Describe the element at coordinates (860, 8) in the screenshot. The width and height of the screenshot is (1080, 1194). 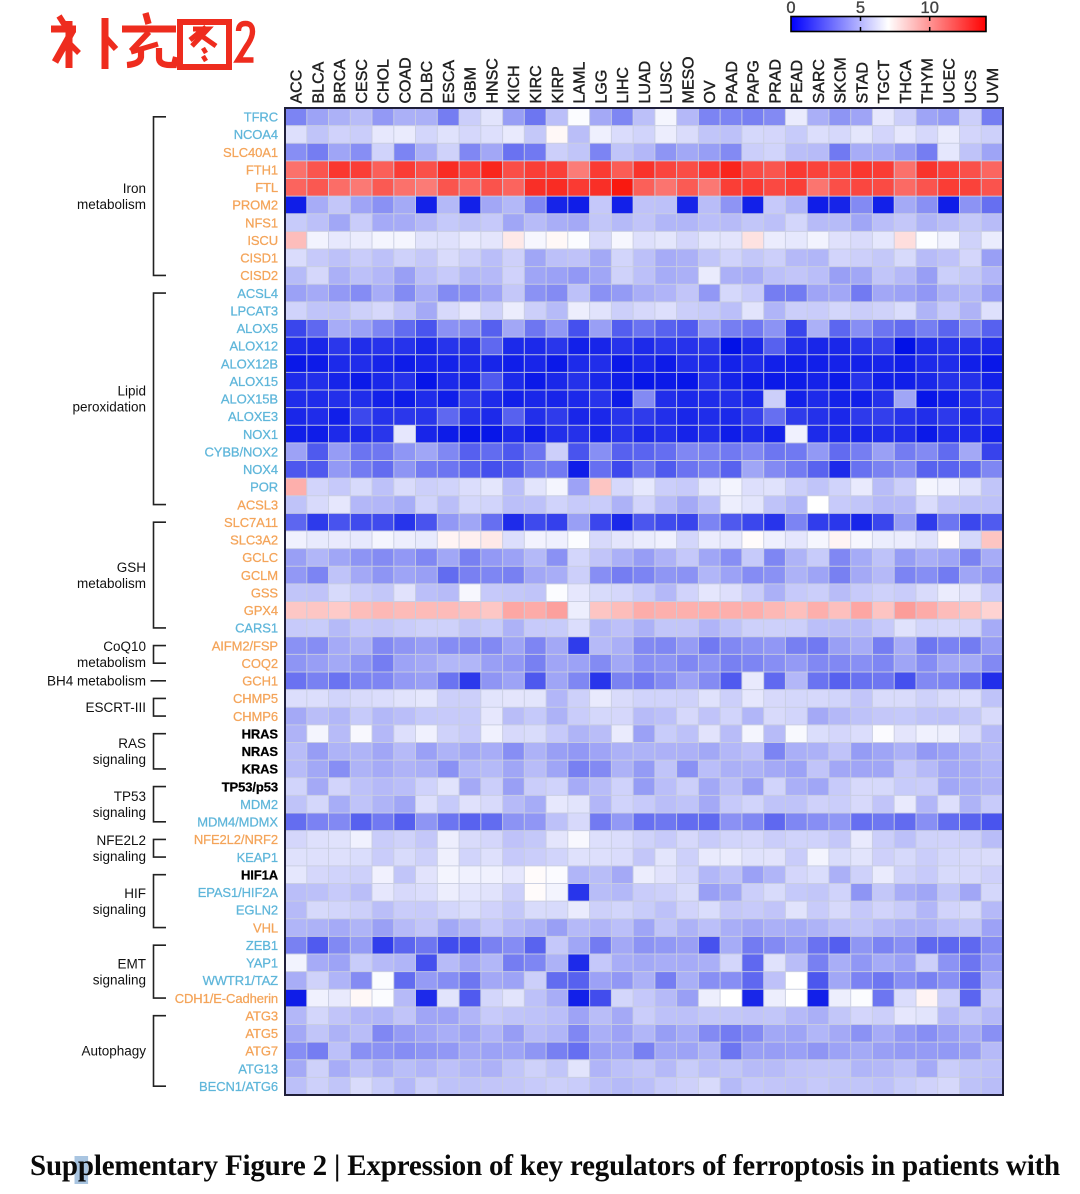
I see `svg-text: 5` at that location.